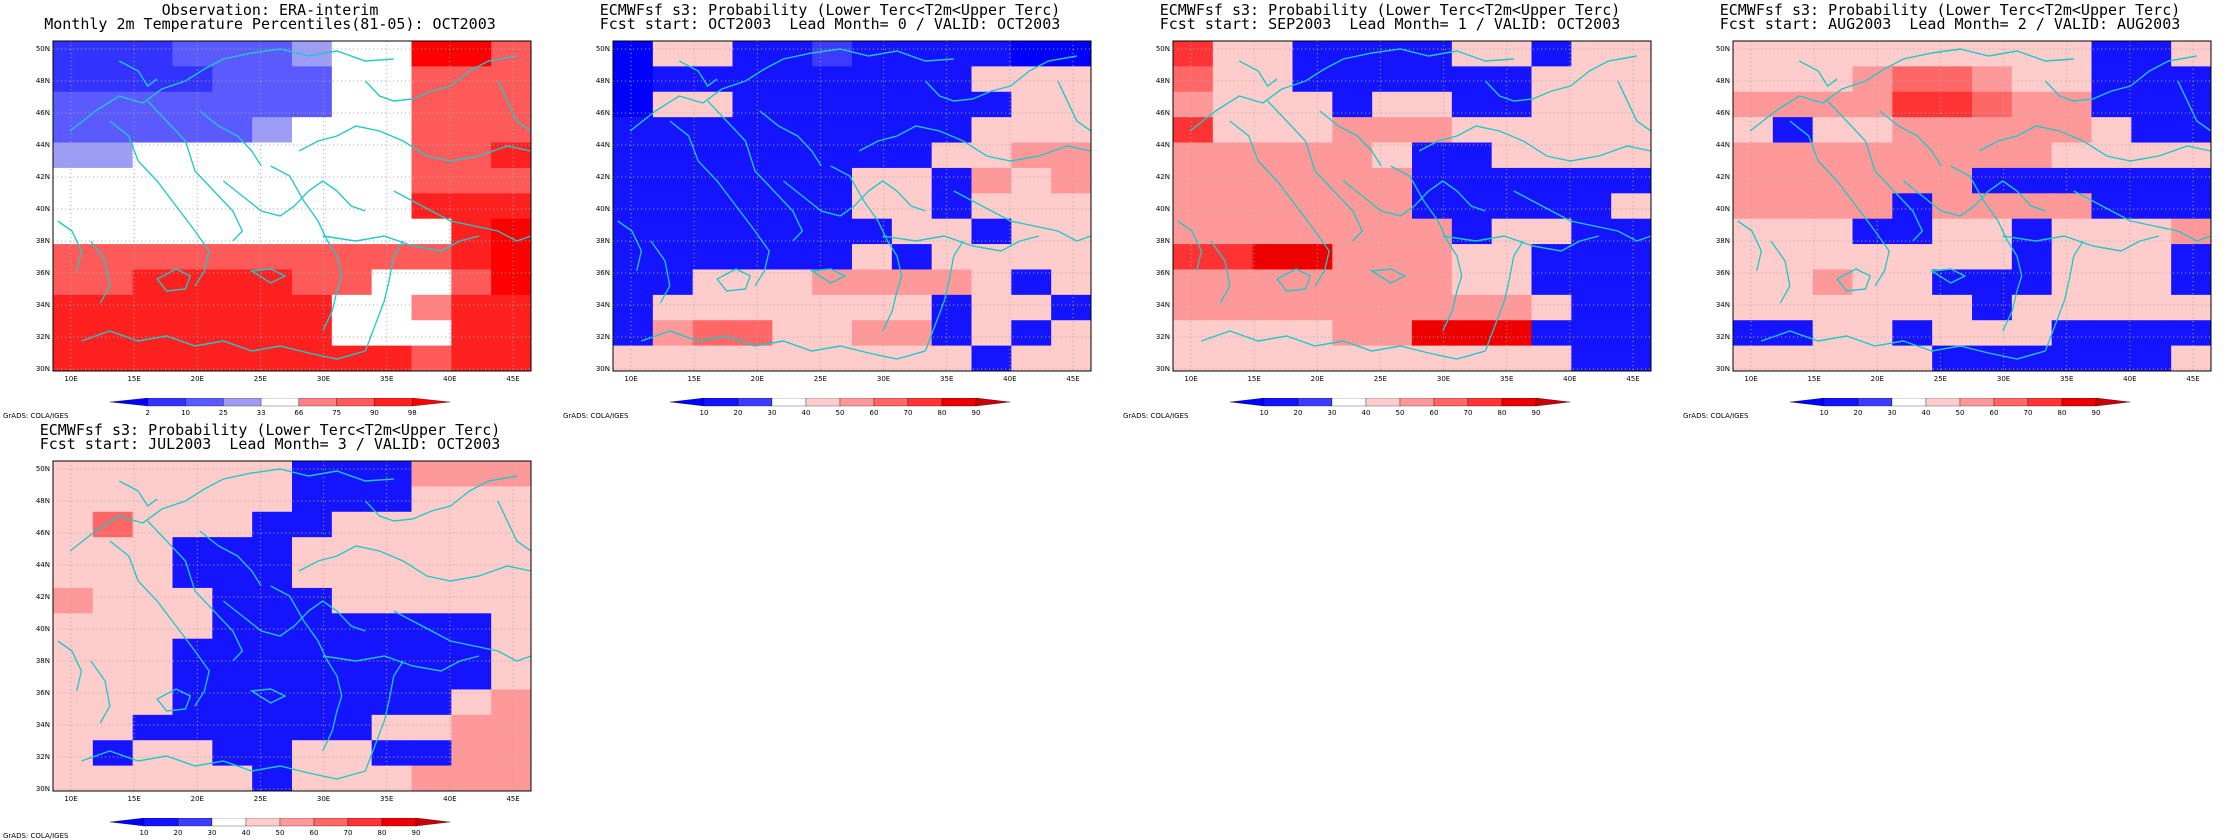  I want to click on colorbar-label: 20, so click(178, 833).